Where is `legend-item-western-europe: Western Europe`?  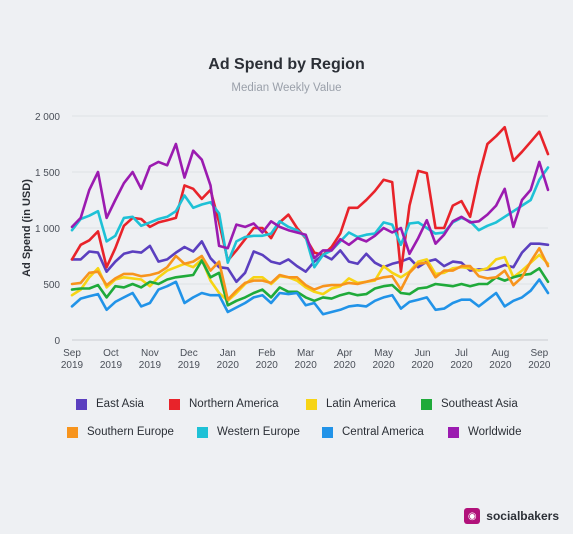
legend-item-western-europe: Western Europe is located at coordinates (248, 432).